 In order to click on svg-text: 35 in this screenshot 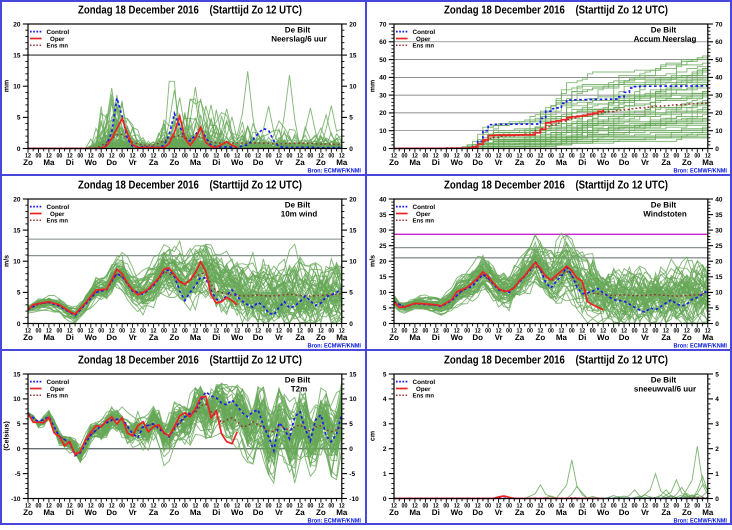, I will do `click(383, 215)`.